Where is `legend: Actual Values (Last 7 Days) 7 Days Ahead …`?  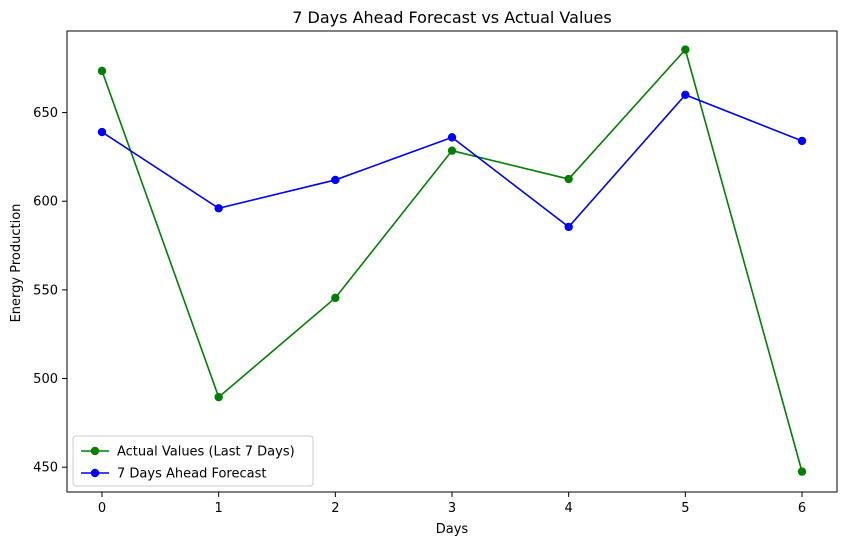 legend: Actual Values (Last 7 Days) 7 Days Ahead … is located at coordinates (193, 461).